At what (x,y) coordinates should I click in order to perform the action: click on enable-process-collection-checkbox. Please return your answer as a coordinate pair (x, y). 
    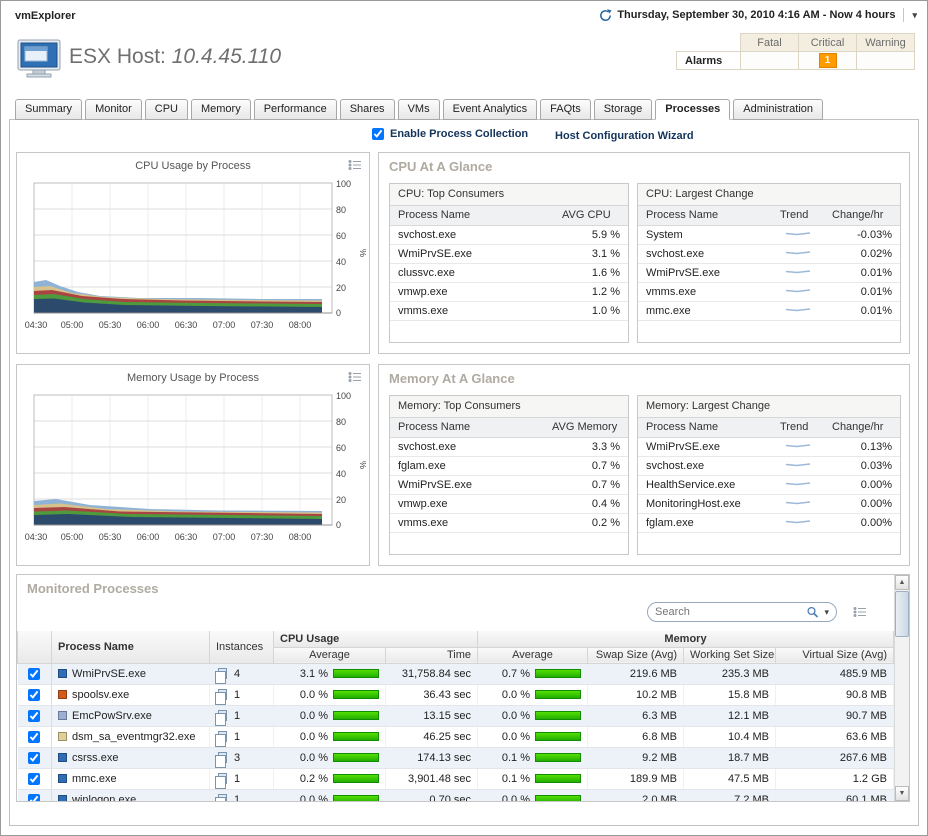
    Looking at the image, I should click on (378, 134).